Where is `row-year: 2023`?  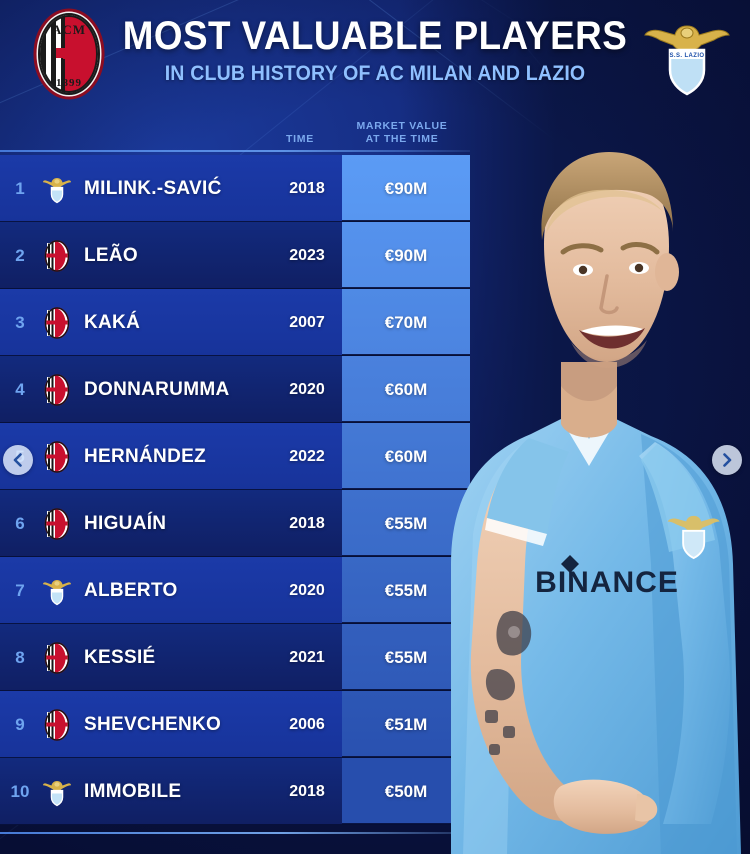
row-year: 2023 is located at coordinates (307, 255).